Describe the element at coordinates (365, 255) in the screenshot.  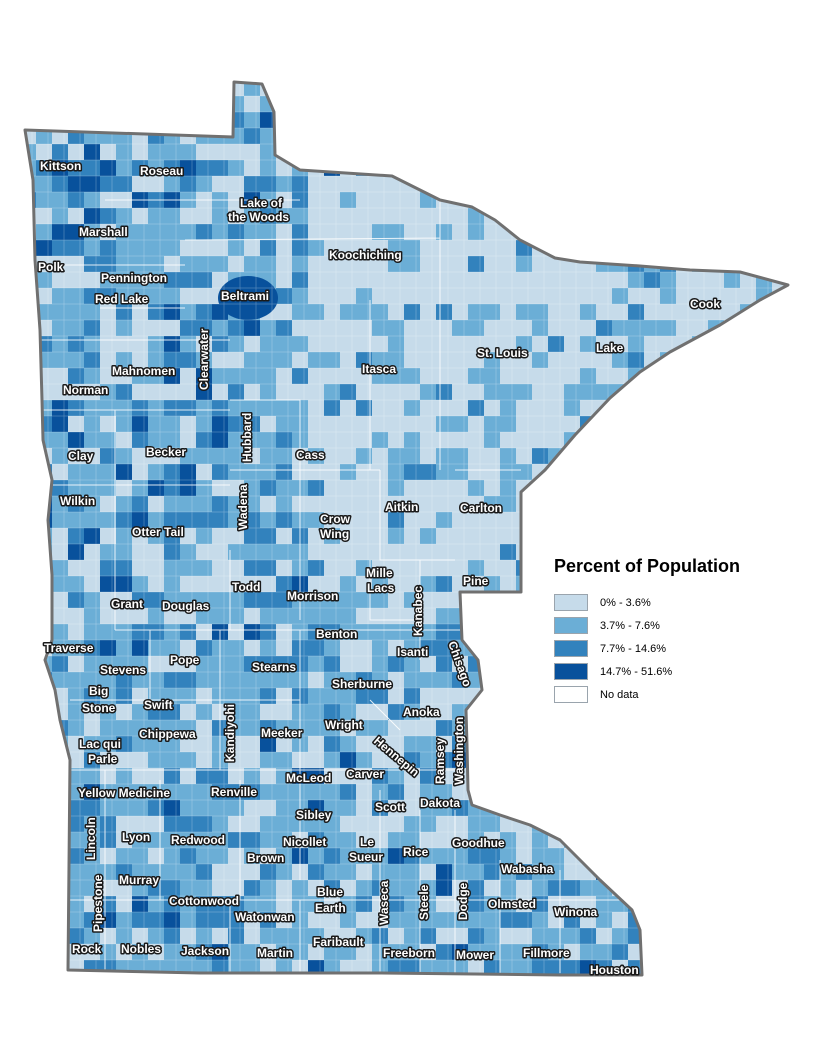
I see `county-label-koochiching: Koochiching` at that location.